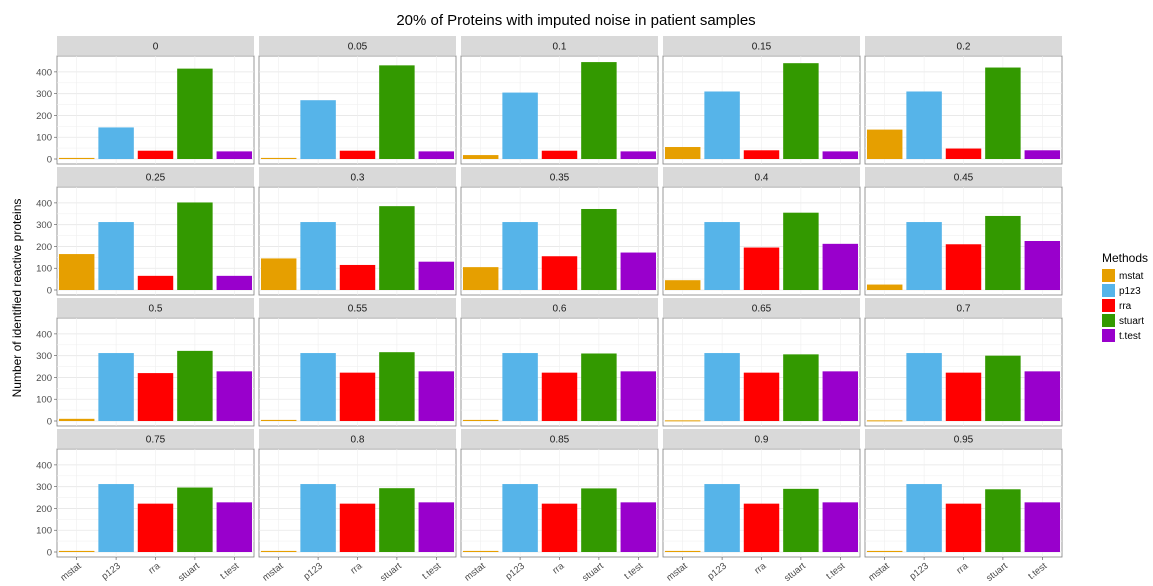  I want to click on facet-label: 0.65, so click(762, 309).